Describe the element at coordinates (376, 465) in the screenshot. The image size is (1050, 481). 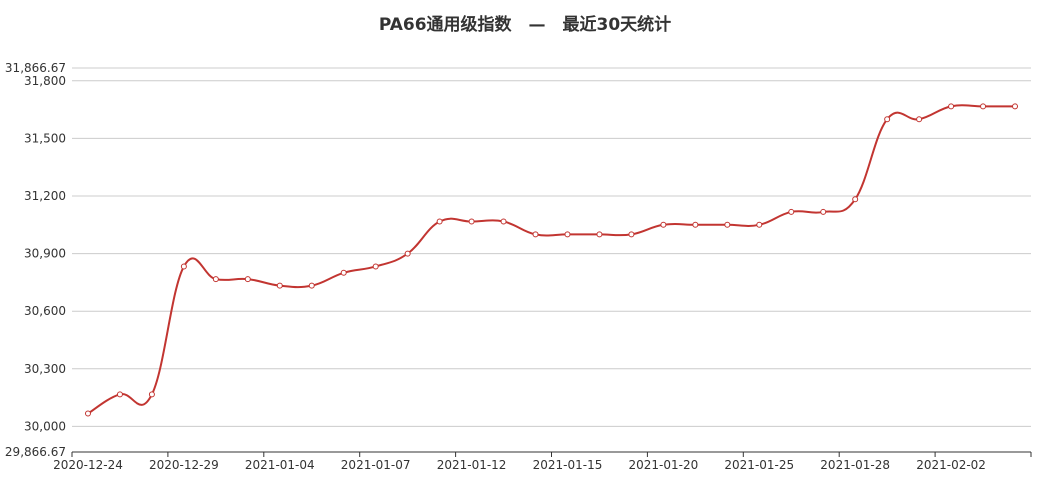
I see `x-tick-label: 2021-01-07` at that location.